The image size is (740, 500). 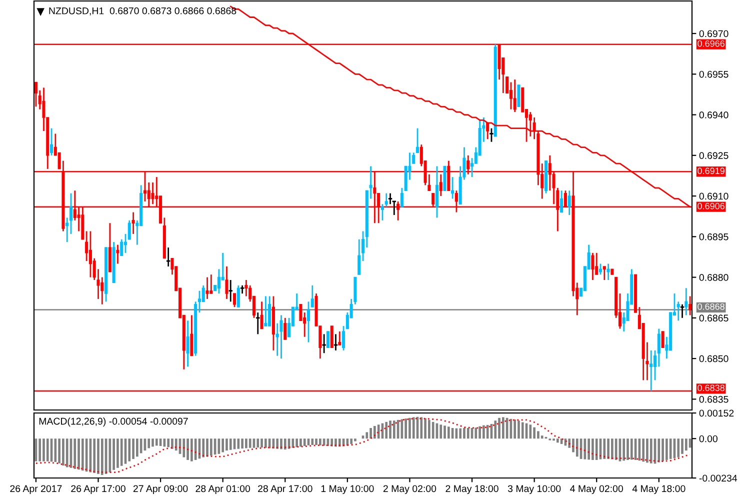 What do you see at coordinates (142, 11) in the screenshot?
I see `text: NZDUSD,H1 0.6870 0.6873 0.6866 0.6868` at bounding box center [142, 11].